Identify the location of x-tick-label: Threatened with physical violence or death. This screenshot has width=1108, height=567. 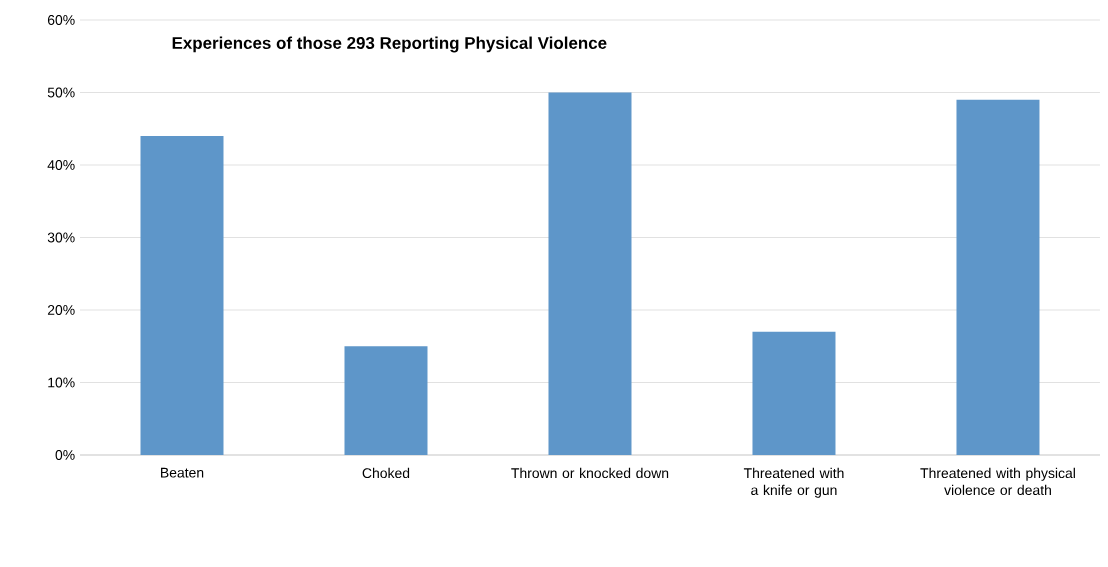
(997, 481).